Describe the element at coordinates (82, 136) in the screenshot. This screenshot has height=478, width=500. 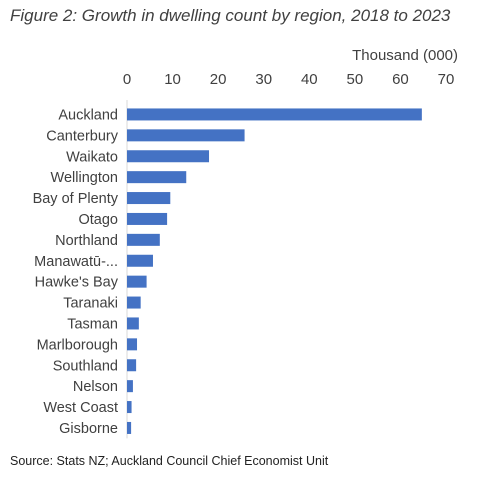
I see `category-label: Canterbury` at that location.